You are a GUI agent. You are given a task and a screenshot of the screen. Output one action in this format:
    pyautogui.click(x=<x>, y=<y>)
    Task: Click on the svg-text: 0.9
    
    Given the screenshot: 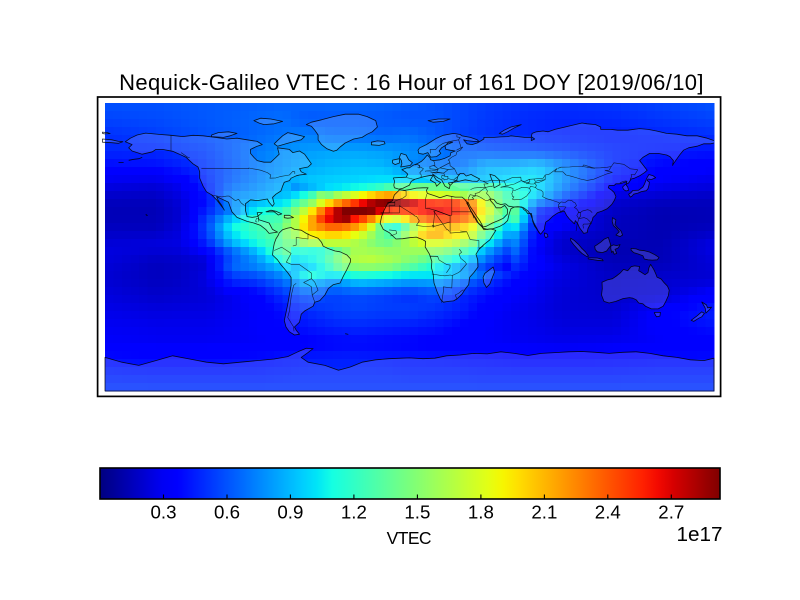 What is the action you would take?
    pyautogui.click(x=290, y=512)
    